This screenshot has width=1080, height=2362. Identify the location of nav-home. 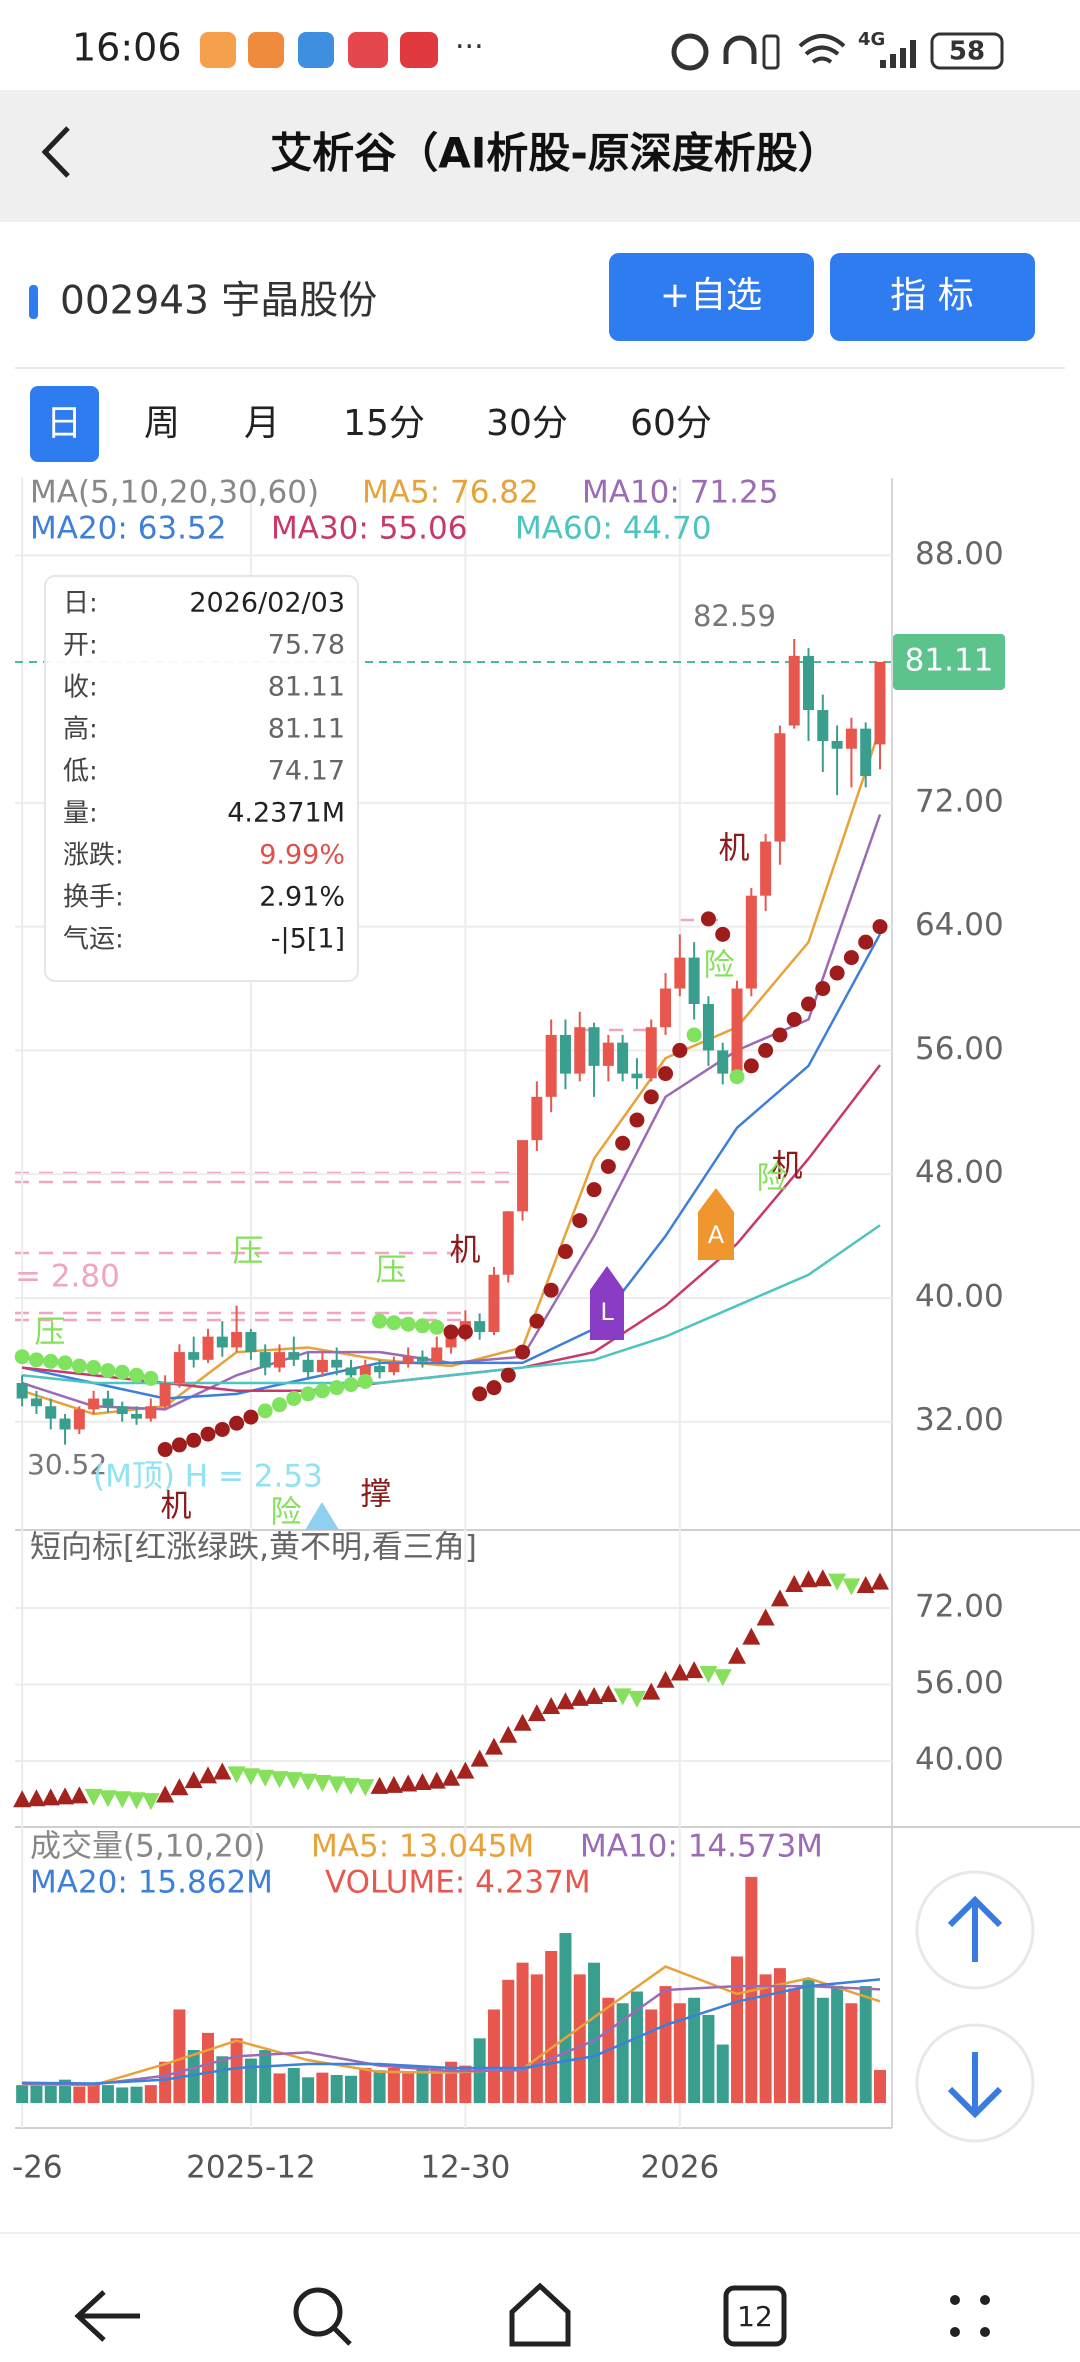
(540, 2314).